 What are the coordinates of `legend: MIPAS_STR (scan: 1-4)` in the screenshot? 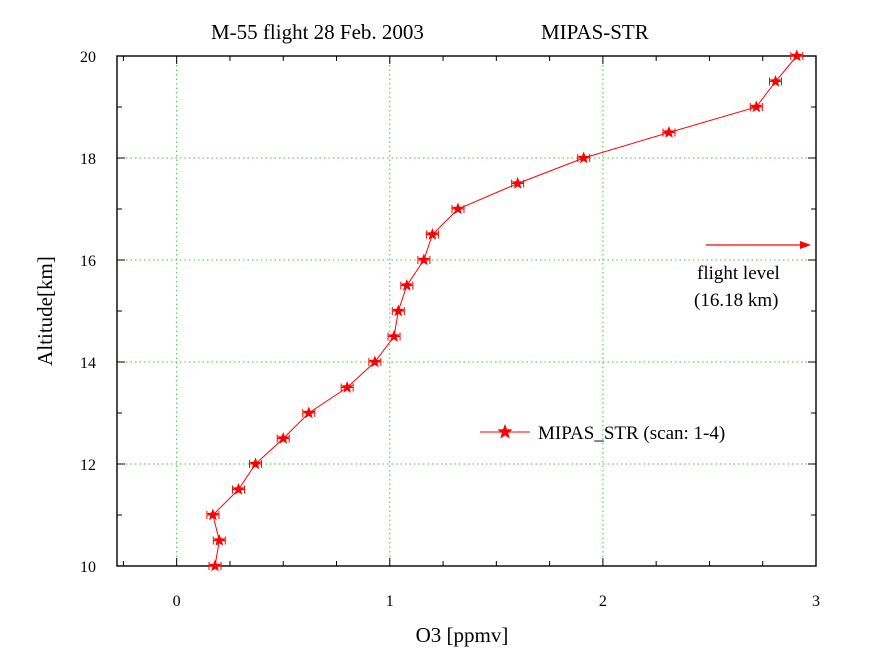 It's located at (602, 433).